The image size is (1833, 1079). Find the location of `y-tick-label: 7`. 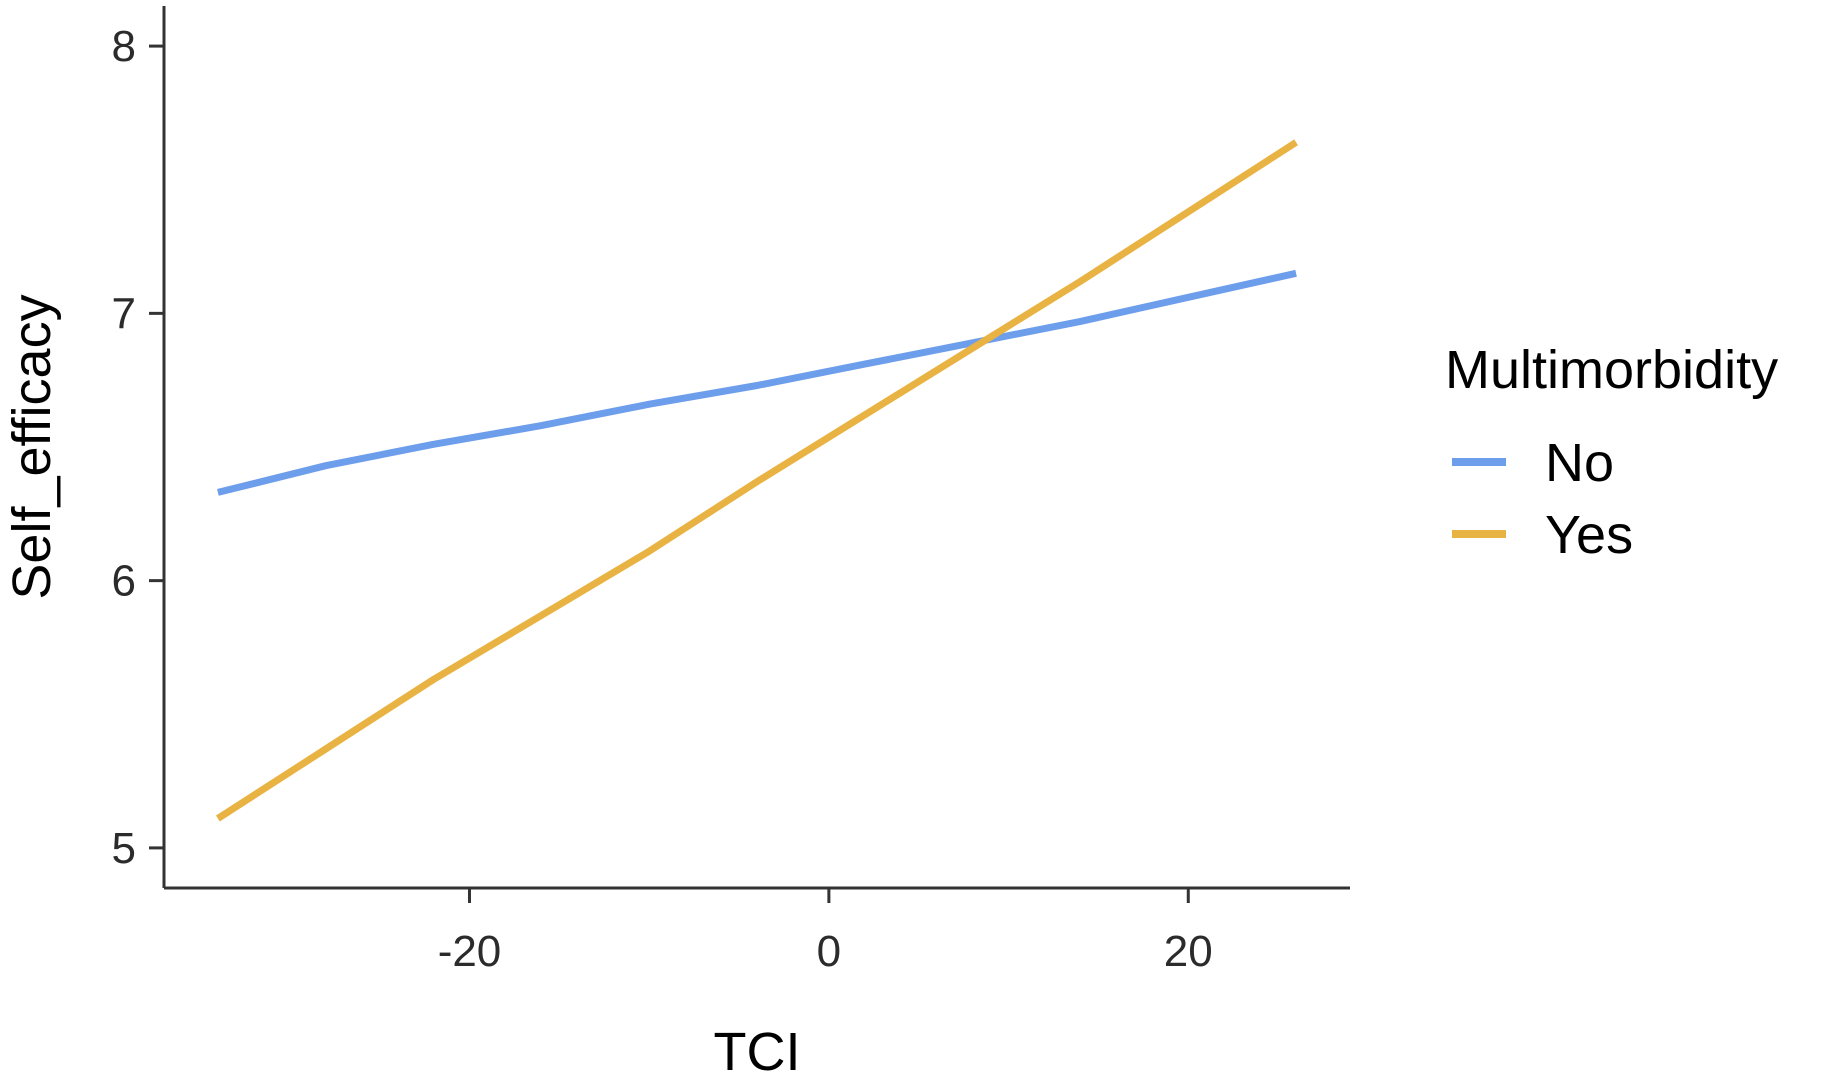

y-tick-label: 7 is located at coordinates (124, 313).